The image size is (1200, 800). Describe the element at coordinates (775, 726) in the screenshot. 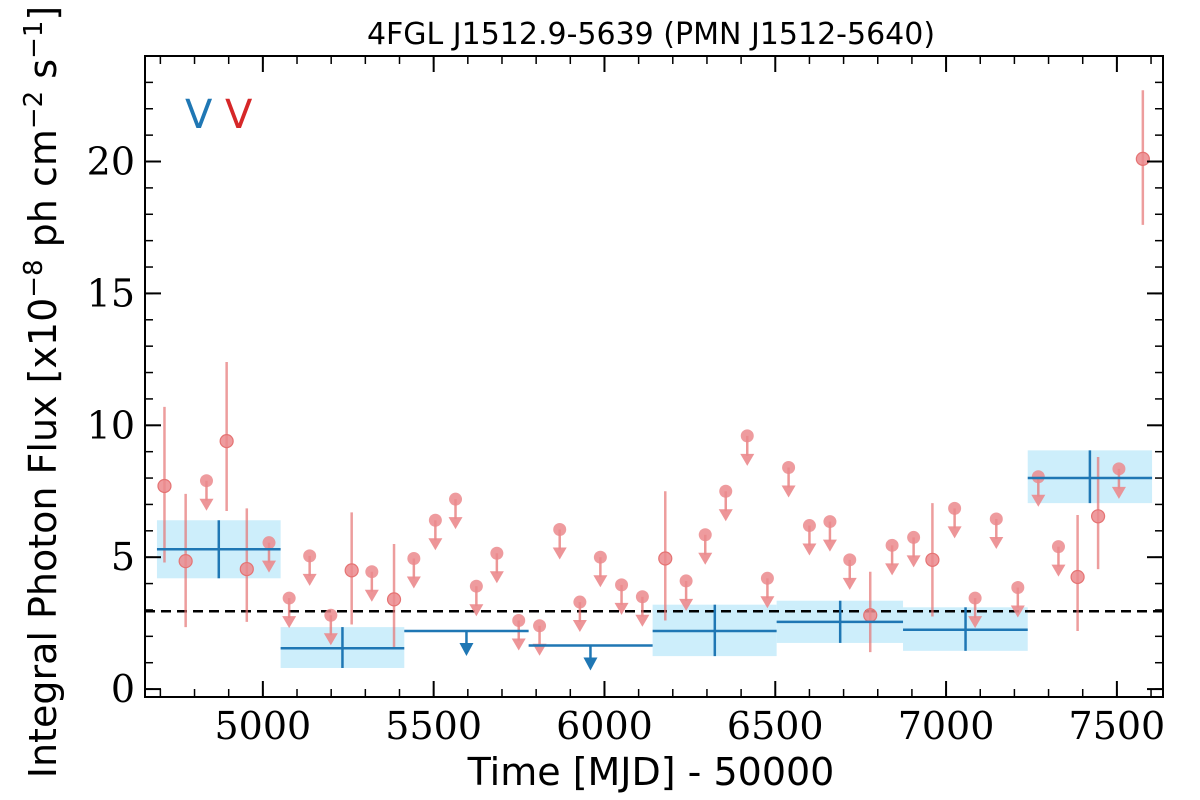

I see `x-tick-label: 6500` at that location.